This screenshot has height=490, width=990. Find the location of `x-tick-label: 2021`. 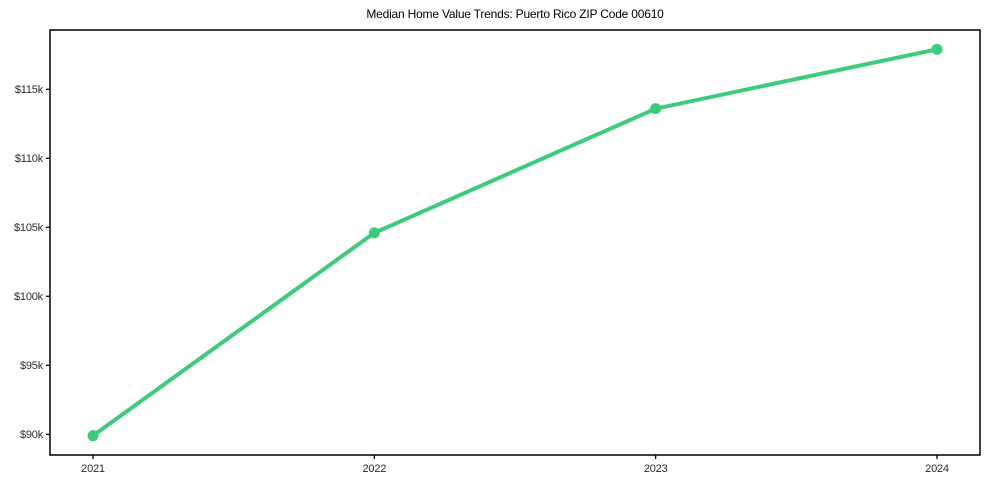

x-tick-label: 2021 is located at coordinates (93, 469).